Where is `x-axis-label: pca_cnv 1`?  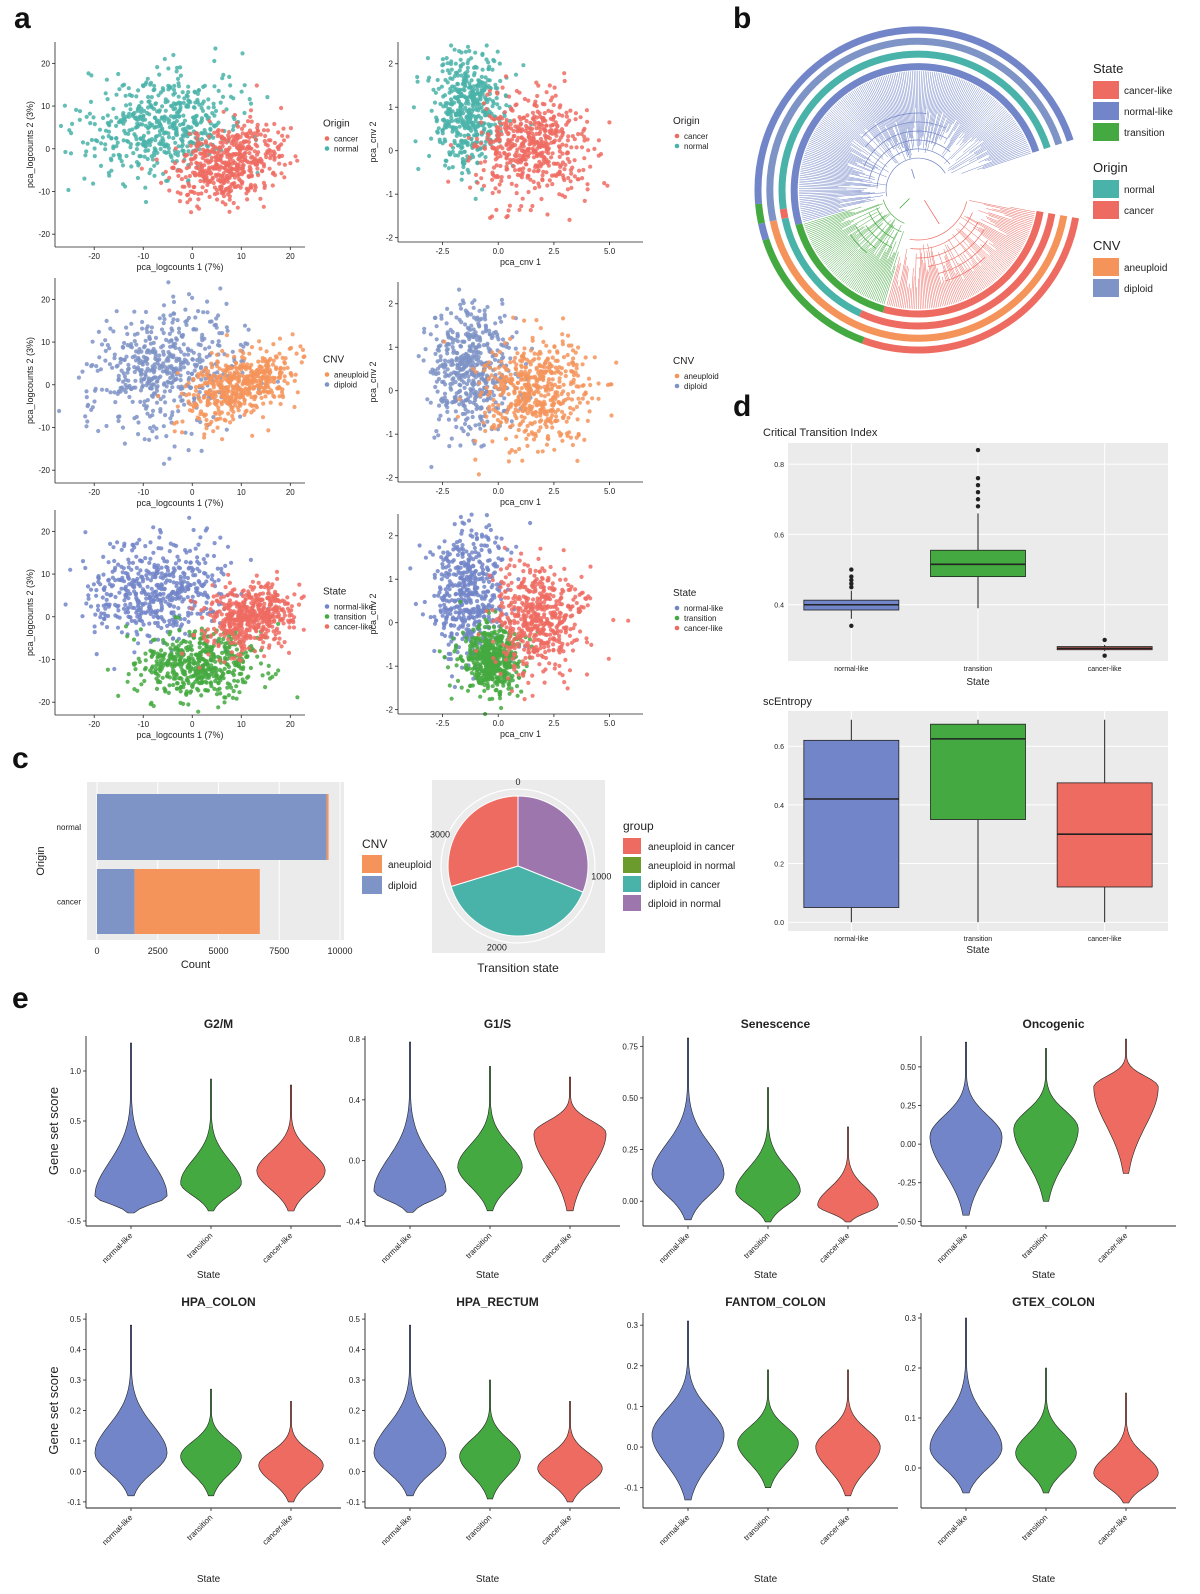
x-axis-label: pca_cnv 1 is located at coordinates (520, 262).